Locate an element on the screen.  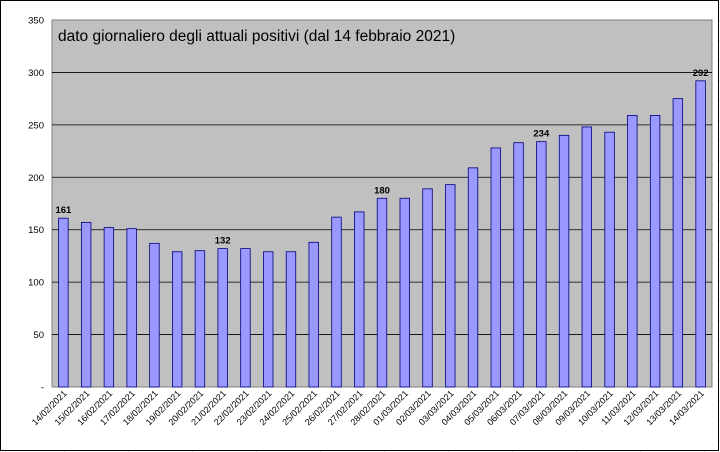
data-label: 180 is located at coordinates (382, 190).